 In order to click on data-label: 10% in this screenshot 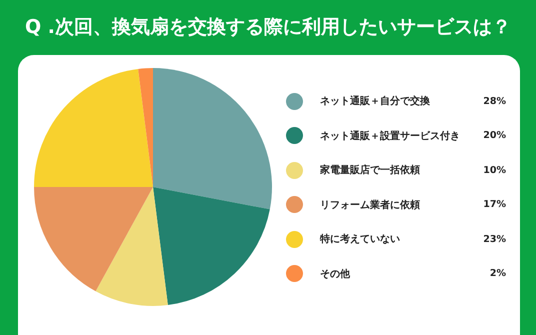, I will do `click(494, 170)`.